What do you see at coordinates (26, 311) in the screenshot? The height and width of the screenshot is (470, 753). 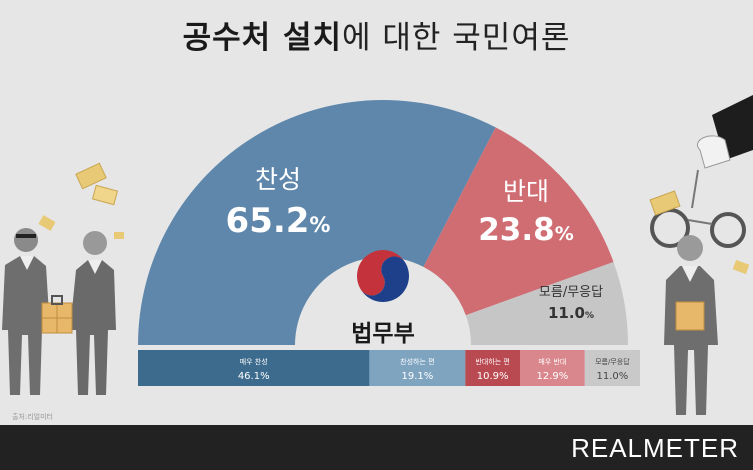 I see `briber-figure-left` at bounding box center [26, 311].